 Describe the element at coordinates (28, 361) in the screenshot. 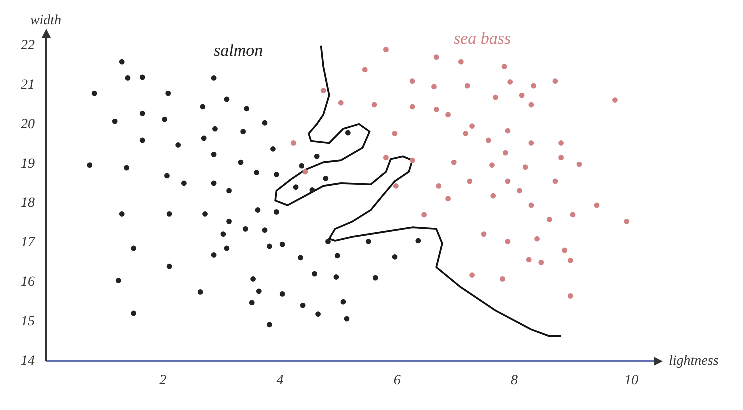

I see `y-tick-label: 14` at that location.